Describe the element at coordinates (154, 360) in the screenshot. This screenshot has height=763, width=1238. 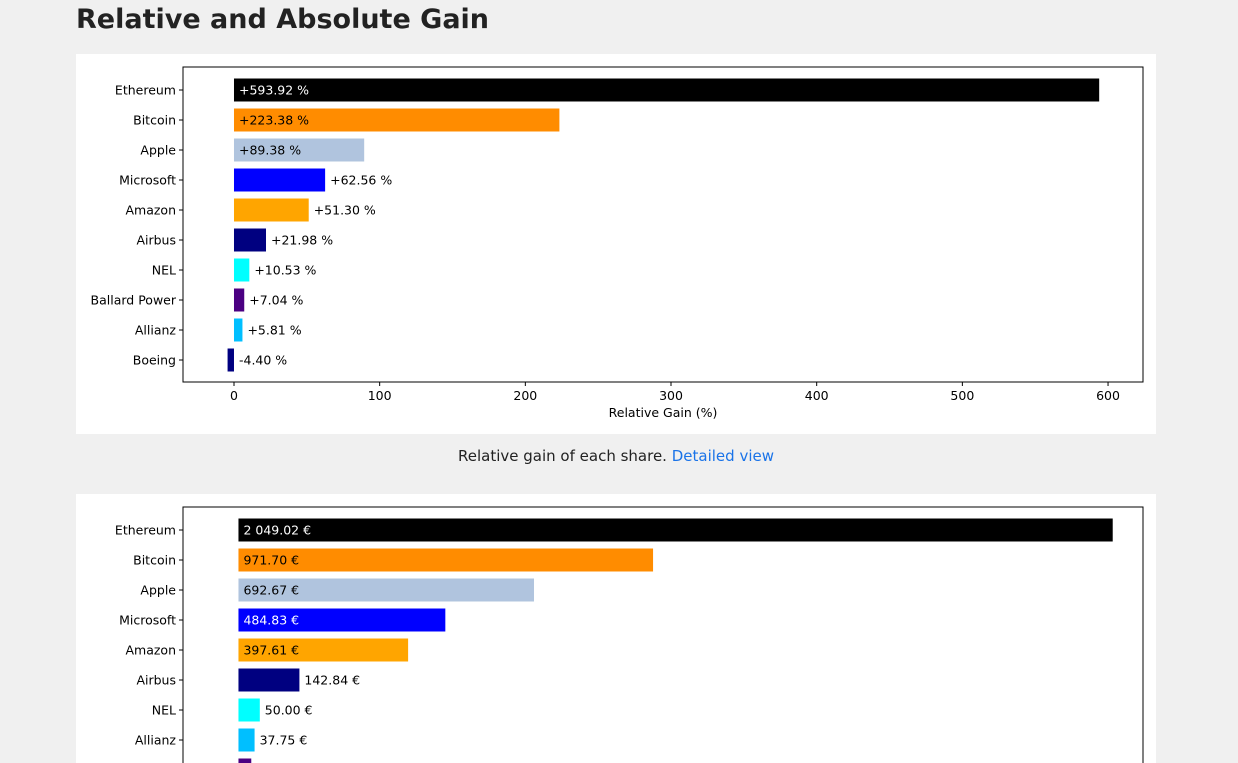
I see `y-tick-label-boeing: Boeing` at that location.